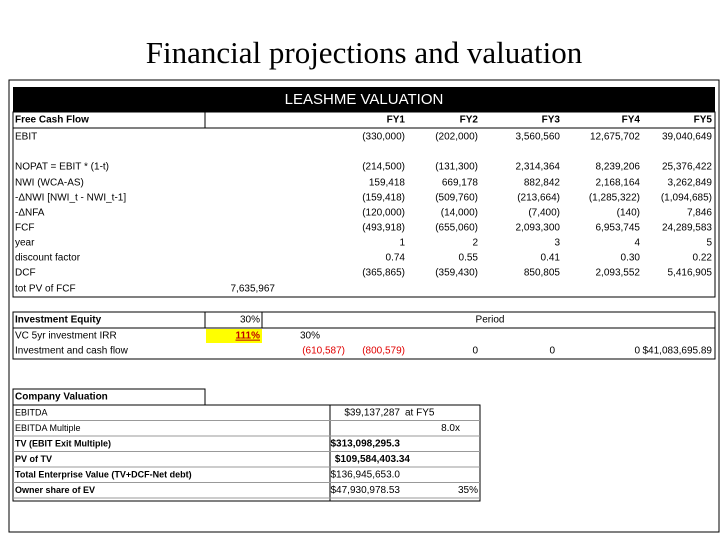  What do you see at coordinates (25, 243) in the screenshot?
I see `fcf-row-label: year` at bounding box center [25, 243].